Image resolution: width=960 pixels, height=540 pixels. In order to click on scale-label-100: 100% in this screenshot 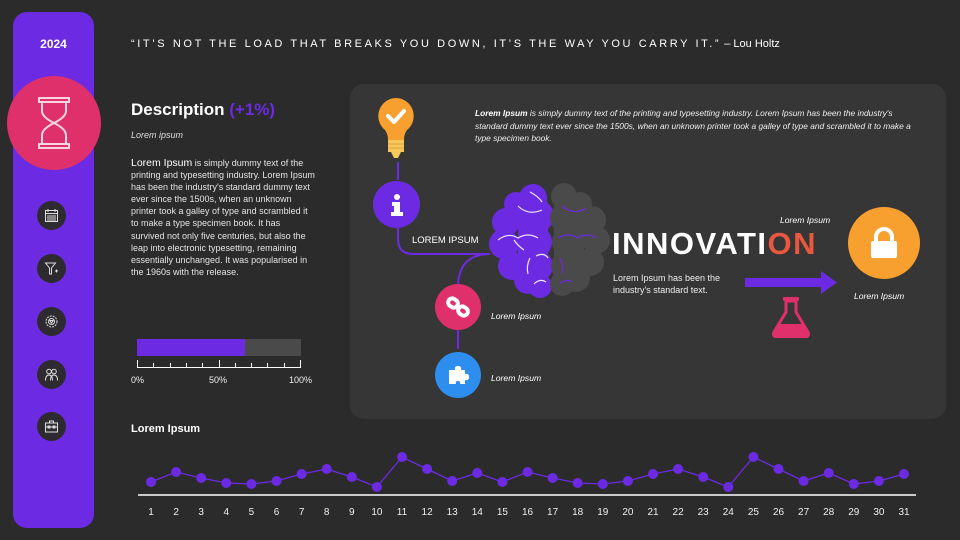, I will do `click(301, 380)`.